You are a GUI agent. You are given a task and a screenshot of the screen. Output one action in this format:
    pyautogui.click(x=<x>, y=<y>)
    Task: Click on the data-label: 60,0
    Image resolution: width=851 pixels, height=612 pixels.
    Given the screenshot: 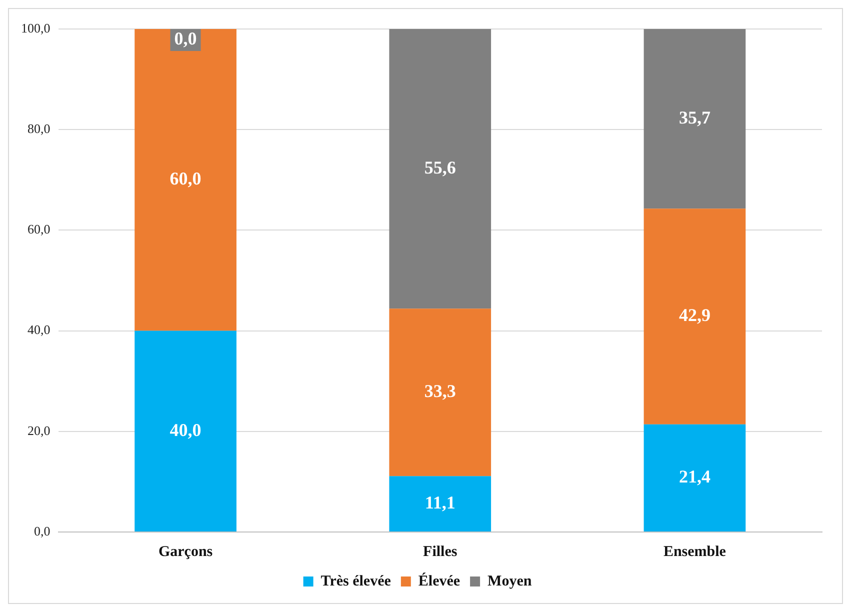 What is the action you would take?
    pyautogui.click(x=186, y=178)
    